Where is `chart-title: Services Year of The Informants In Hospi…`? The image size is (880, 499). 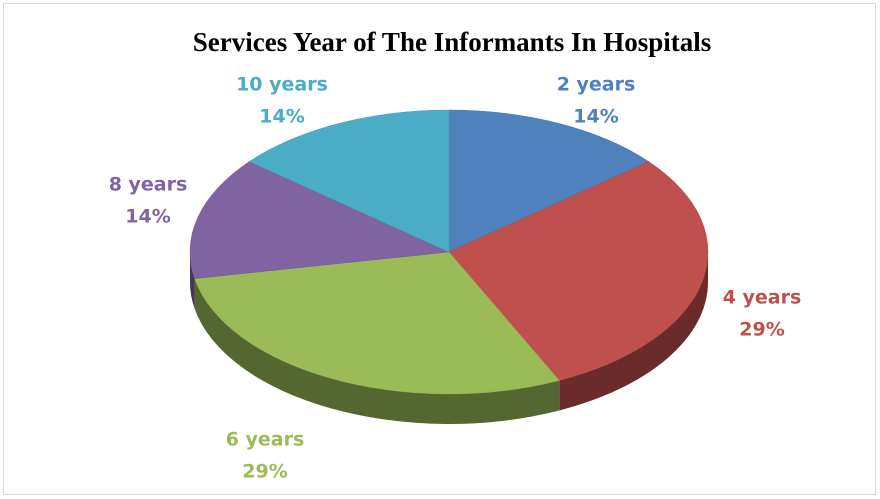 chart-title: Services Year of The Informants In Hospi… is located at coordinates (452, 42).